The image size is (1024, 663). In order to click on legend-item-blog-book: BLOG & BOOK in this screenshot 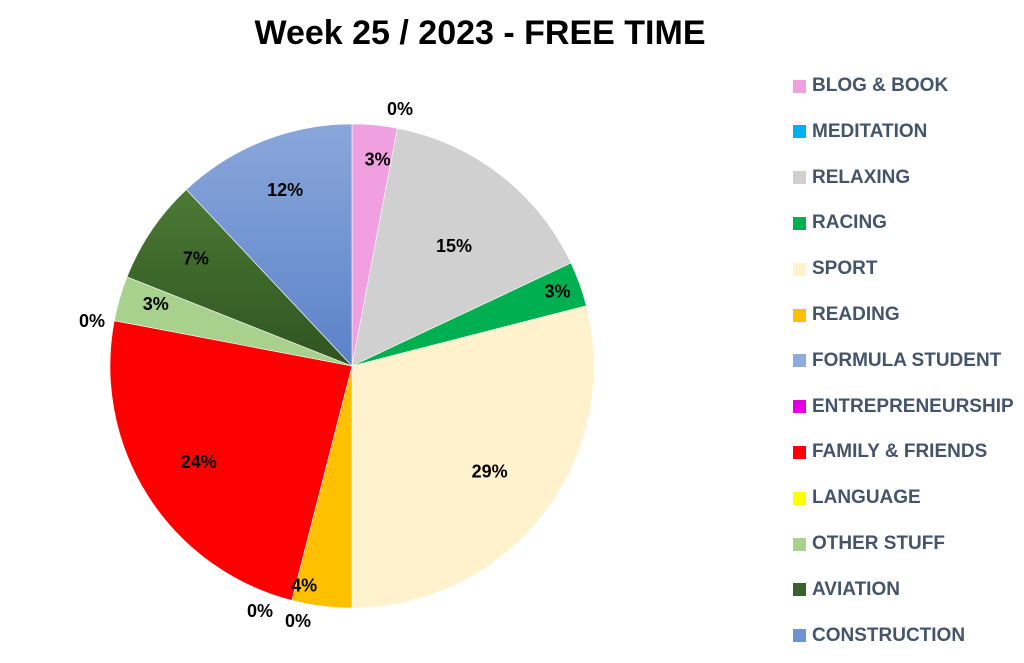, I will do `click(870, 86)`.